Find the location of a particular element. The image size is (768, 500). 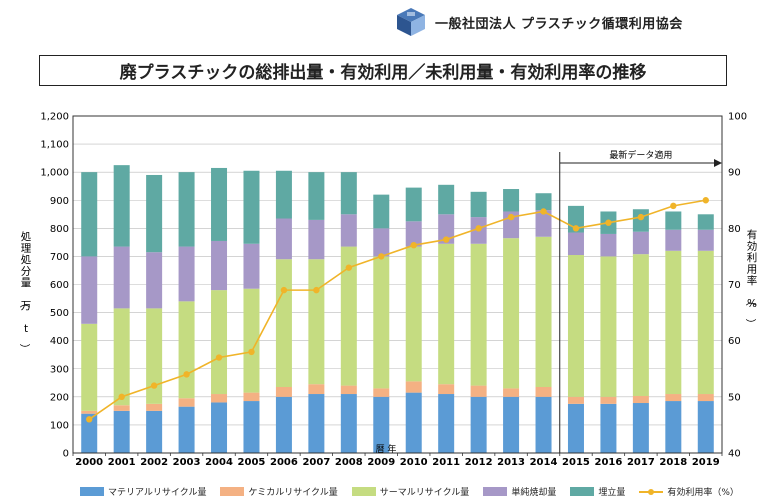

y-axis-label: 処理処分量（万 t） is located at coordinates (25, 292).